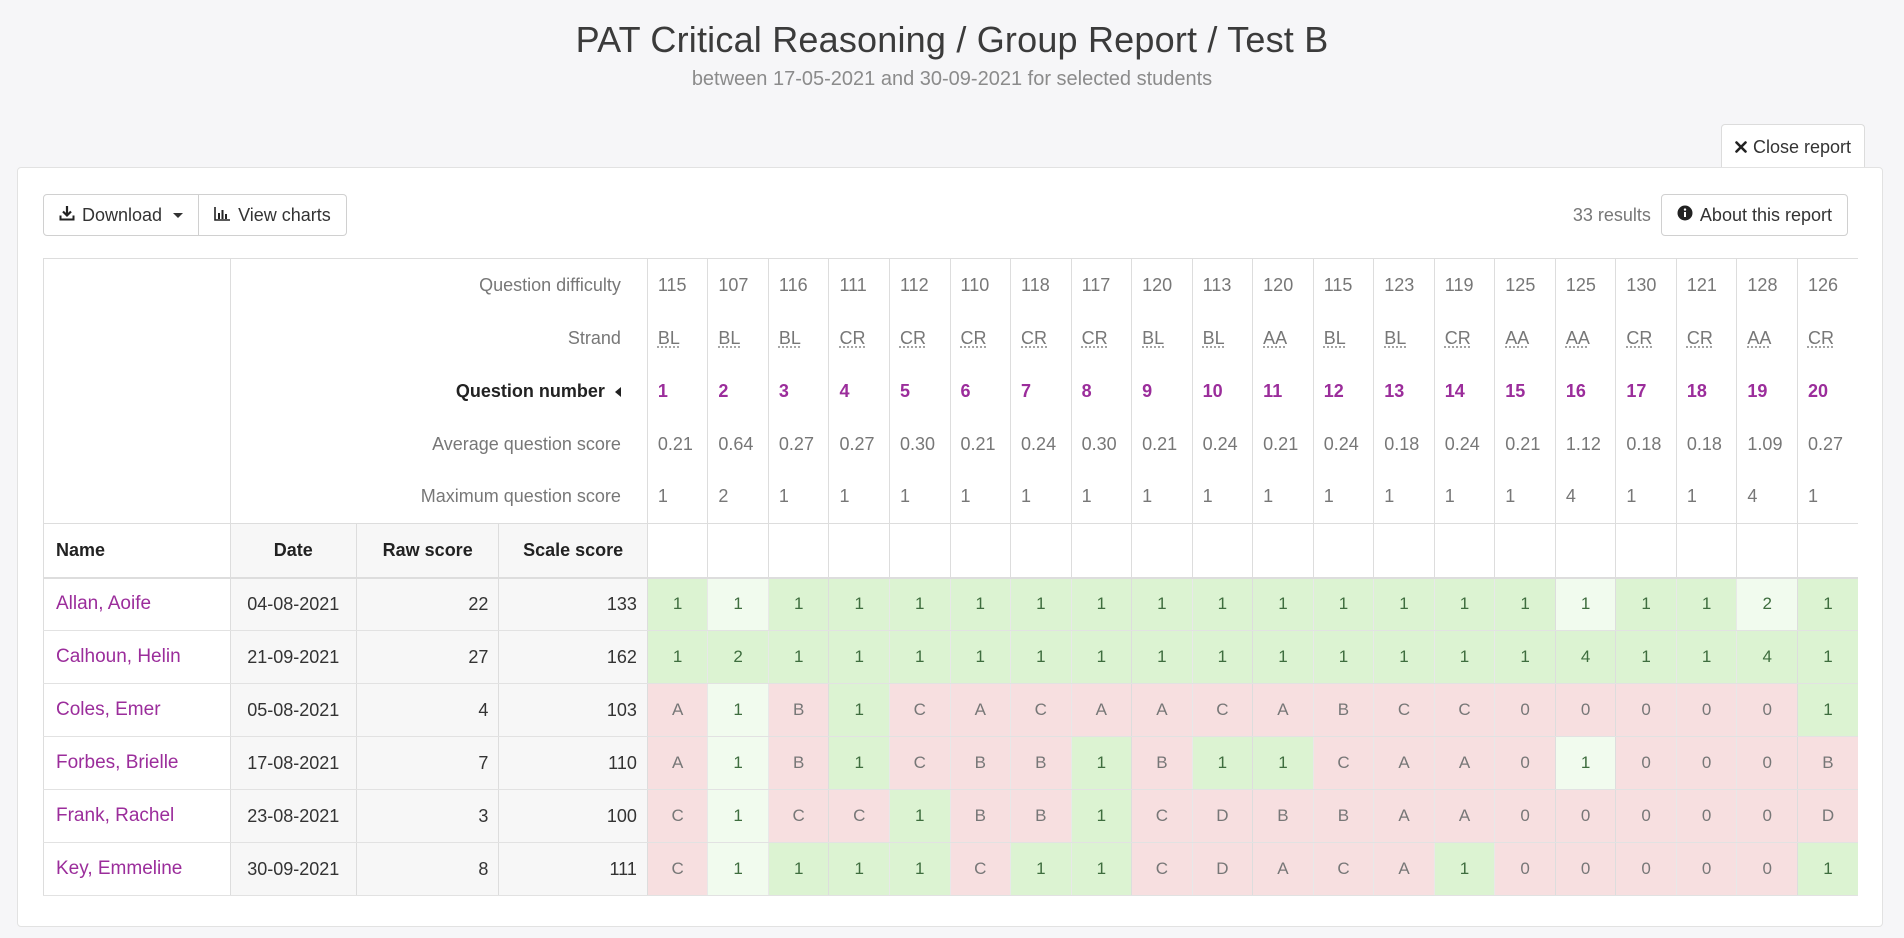 This screenshot has height=938, width=1904. Describe the element at coordinates (1525, 391) in the screenshot. I see `question-number-cell: 15` at that location.